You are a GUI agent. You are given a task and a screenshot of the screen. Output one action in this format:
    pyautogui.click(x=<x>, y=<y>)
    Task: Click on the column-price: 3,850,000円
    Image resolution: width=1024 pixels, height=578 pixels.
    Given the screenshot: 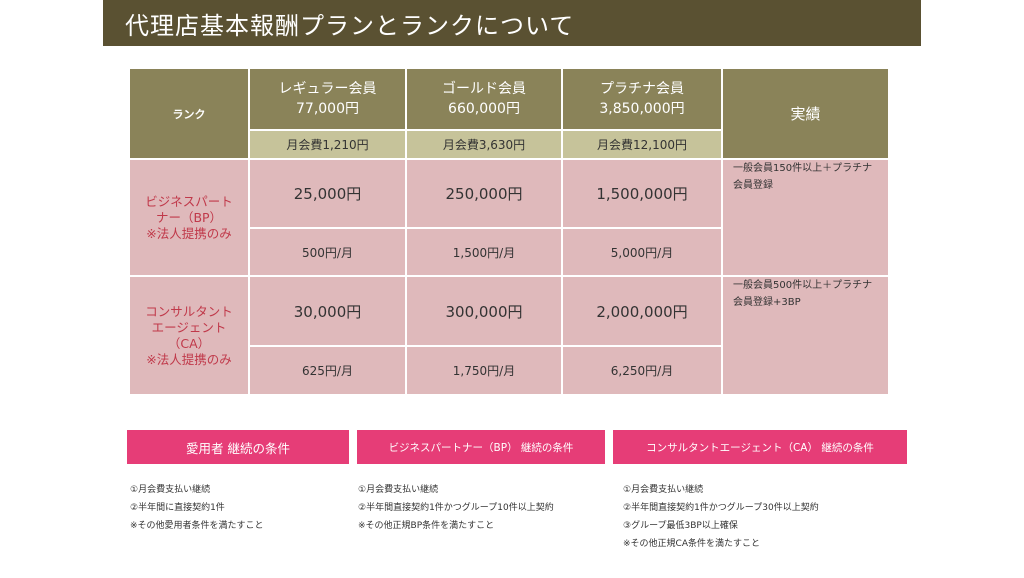 What is the action you would take?
    pyautogui.click(x=642, y=109)
    